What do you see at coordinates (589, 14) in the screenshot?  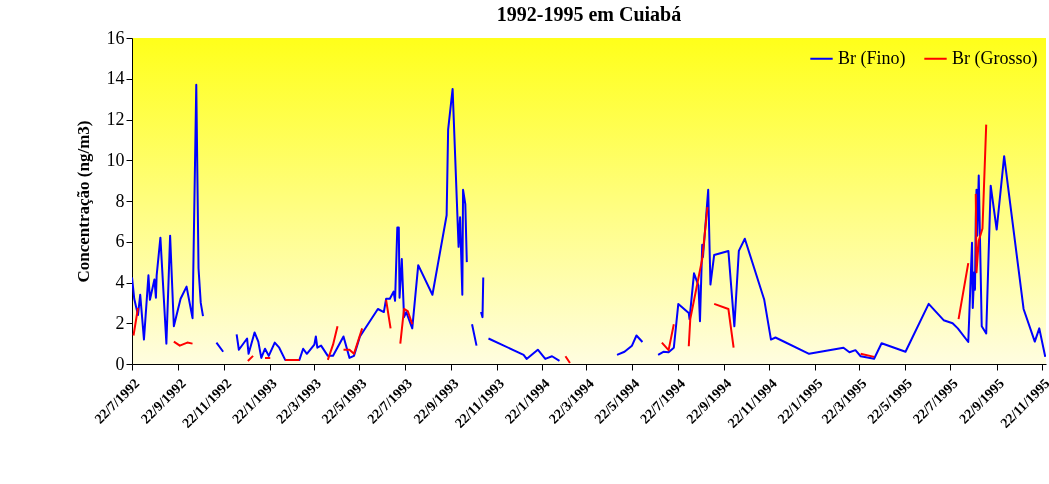 I see `chart-title: 1992-1995 em Cuiabá` at bounding box center [589, 14].